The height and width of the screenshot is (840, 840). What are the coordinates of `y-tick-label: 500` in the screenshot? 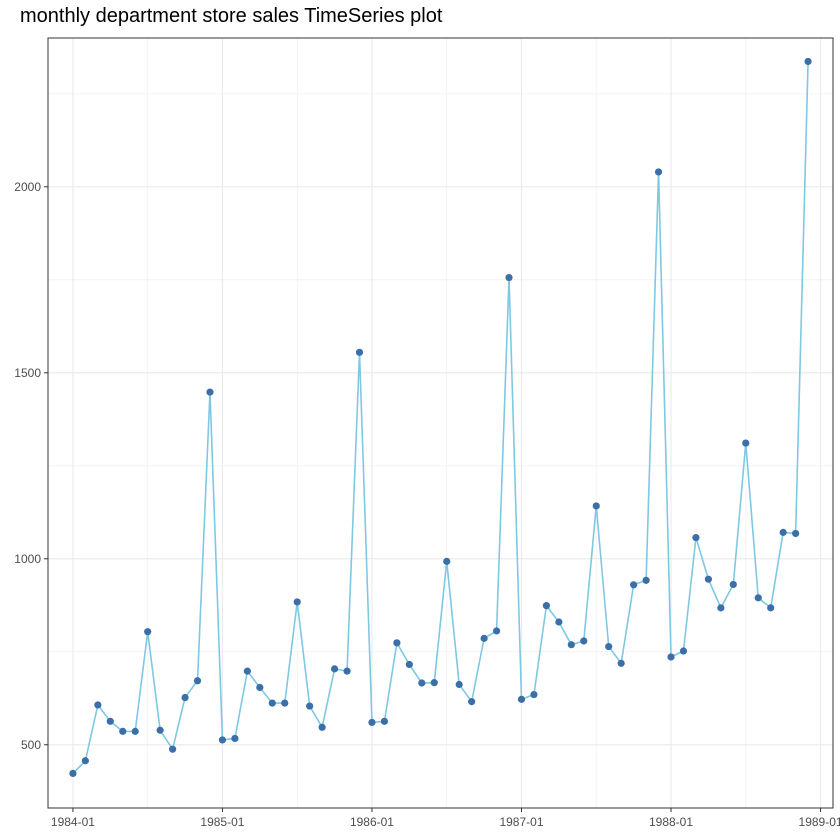 It's located at (31, 745).